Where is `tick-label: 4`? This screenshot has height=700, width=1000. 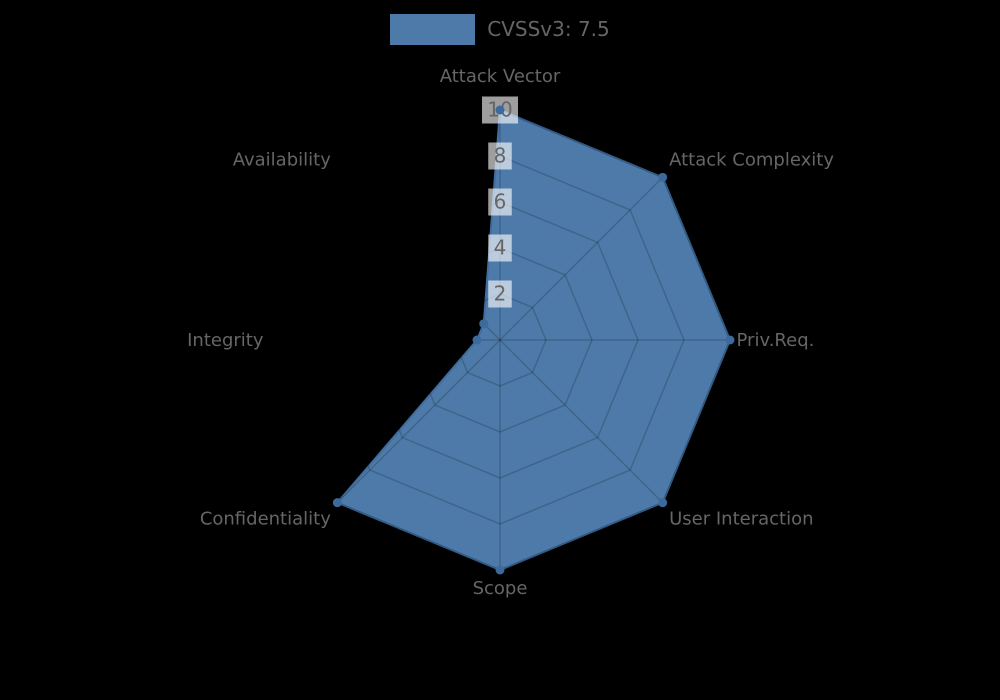 tick-label: 4 is located at coordinates (500, 248).